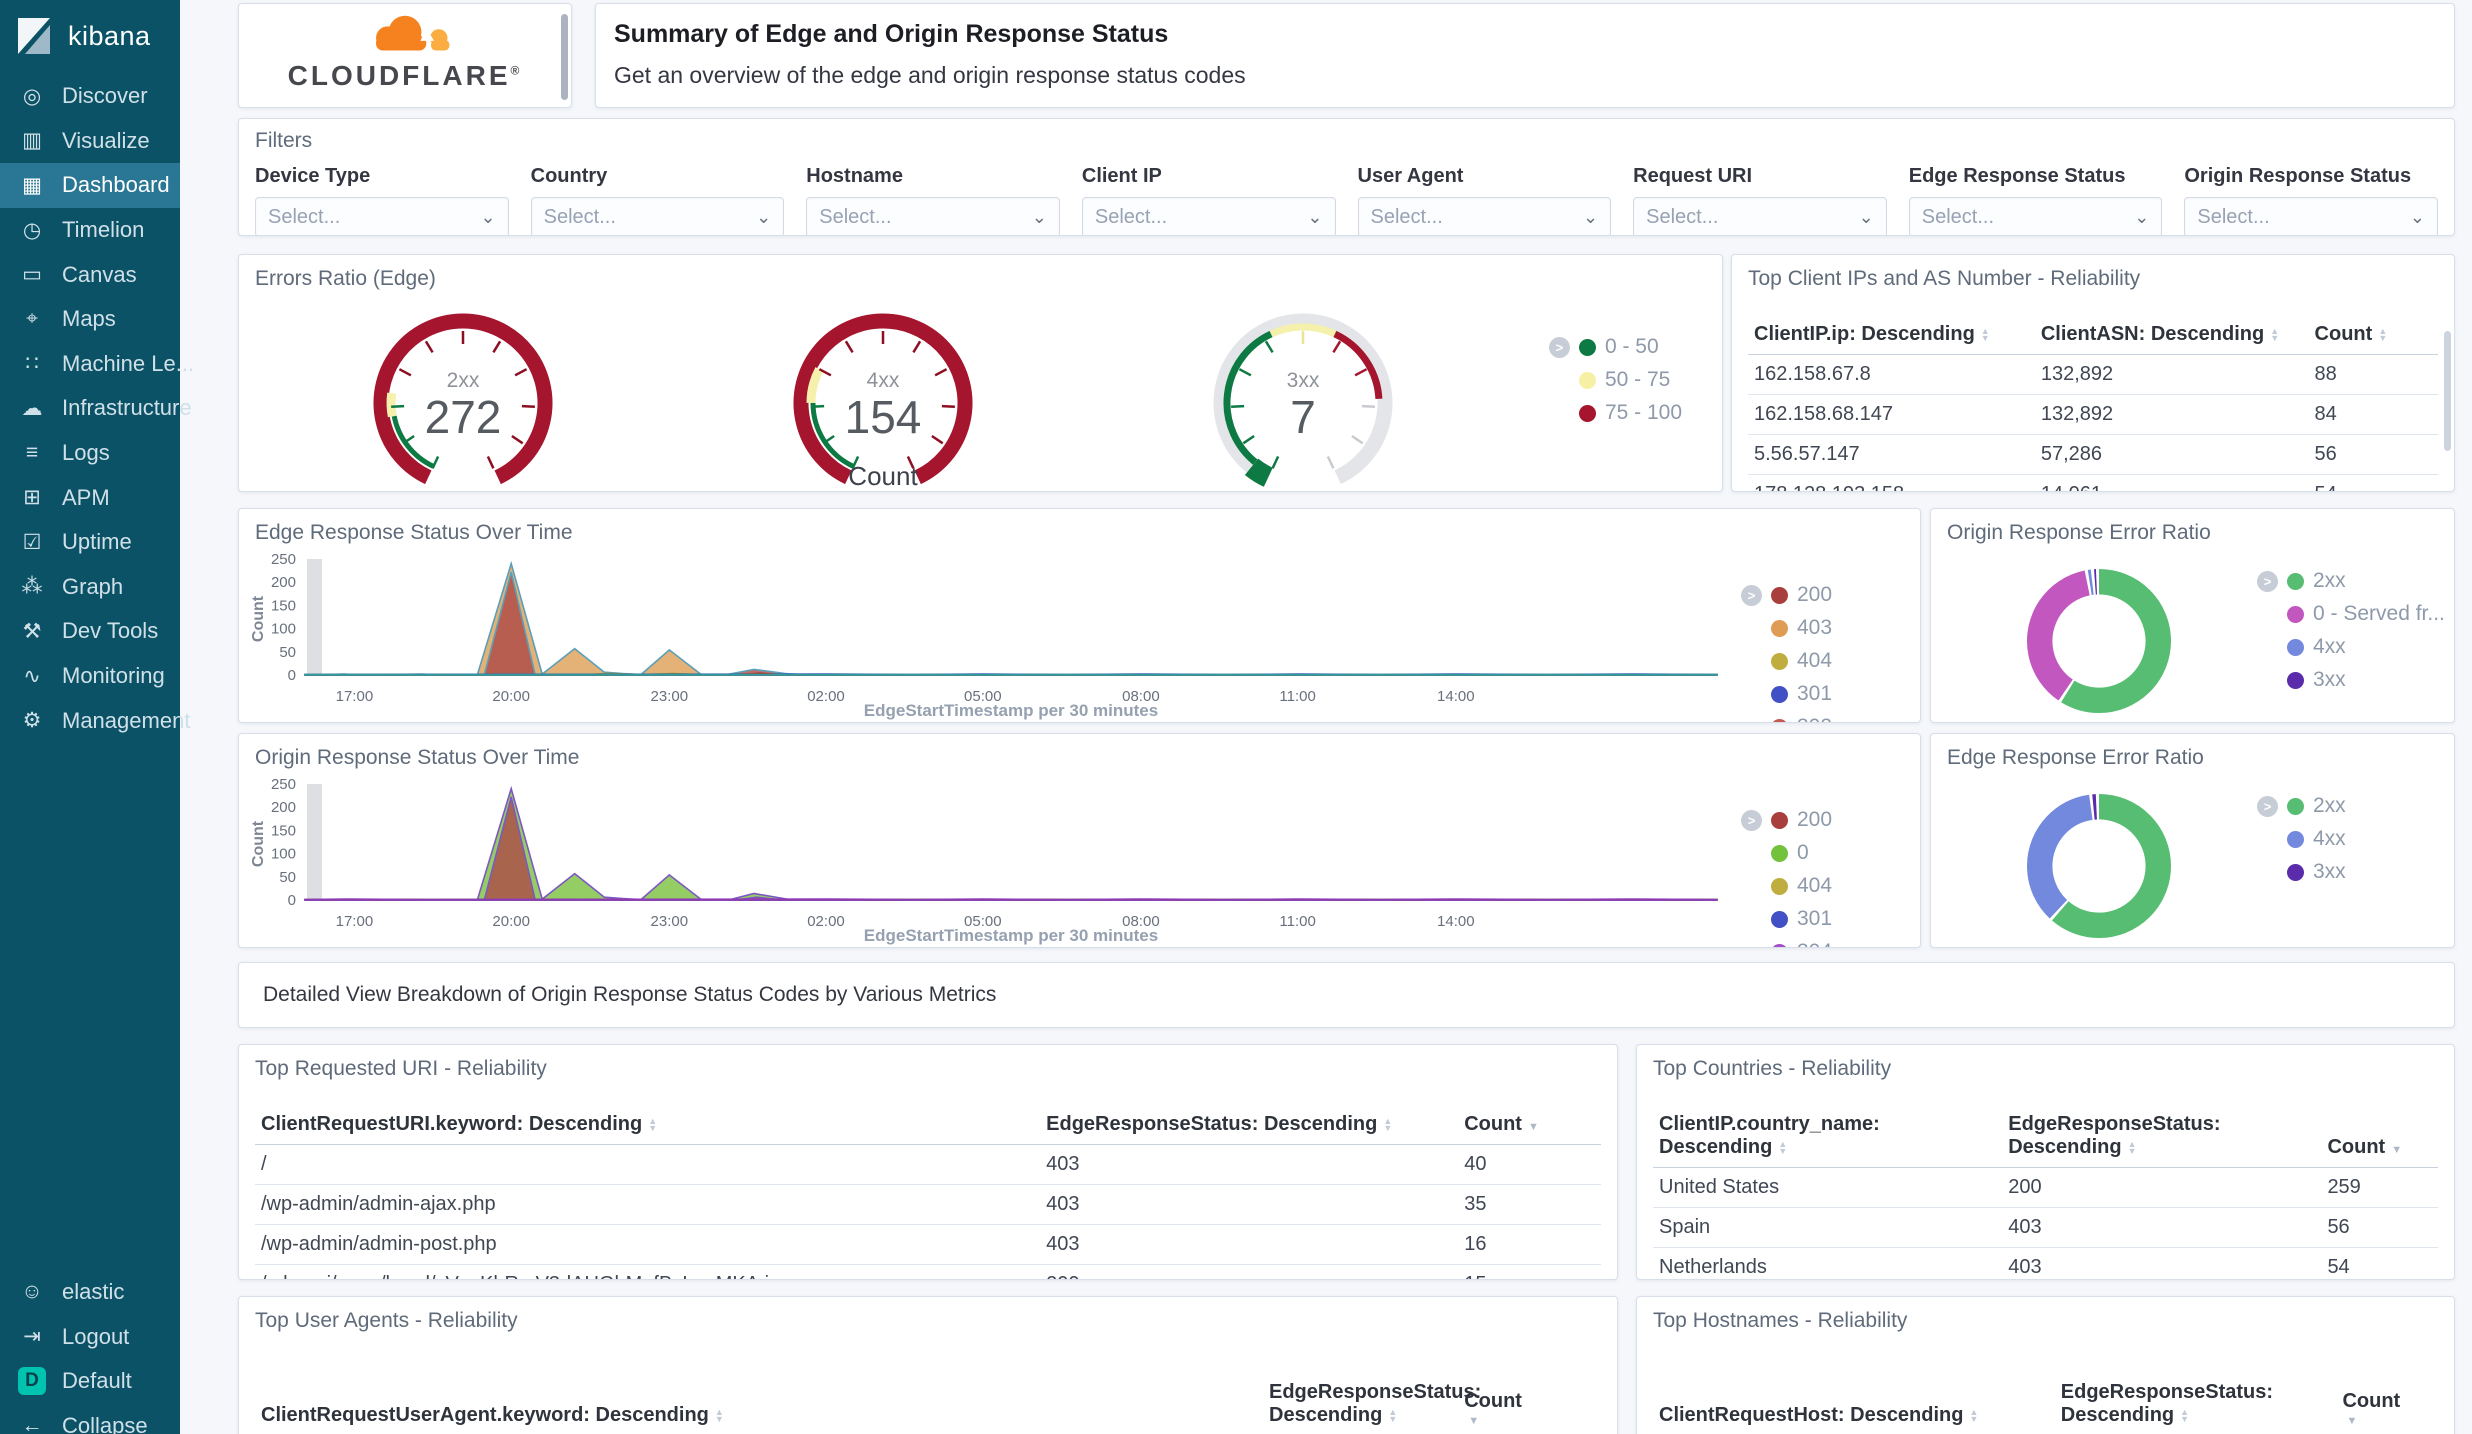  I want to click on column-header: ClientIP.country_name: Descending ▲ ▼, so click(1828, 1136).